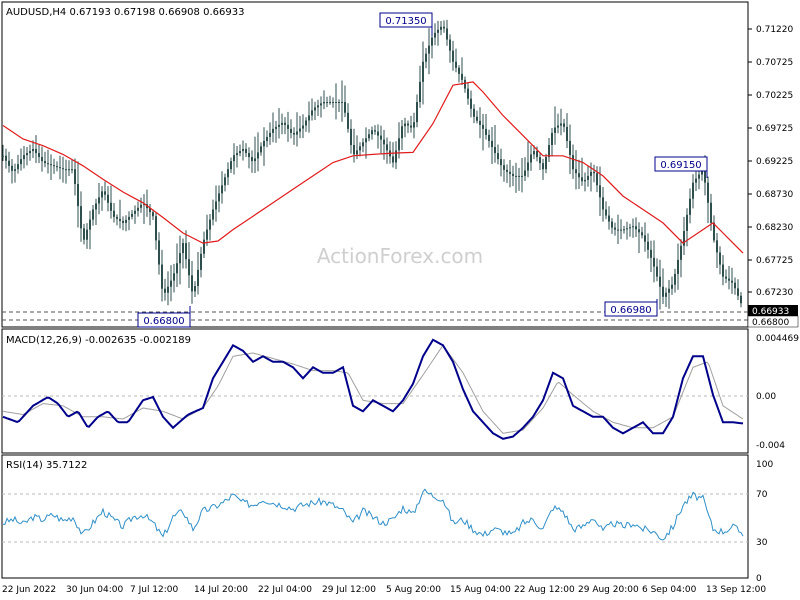 The image size is (800, 600). Describe the element at coordinates (156, 12) in the screenshot. I see `ohlc-values: 0.67193 0.67198 0.66908 0.66933` at that location.